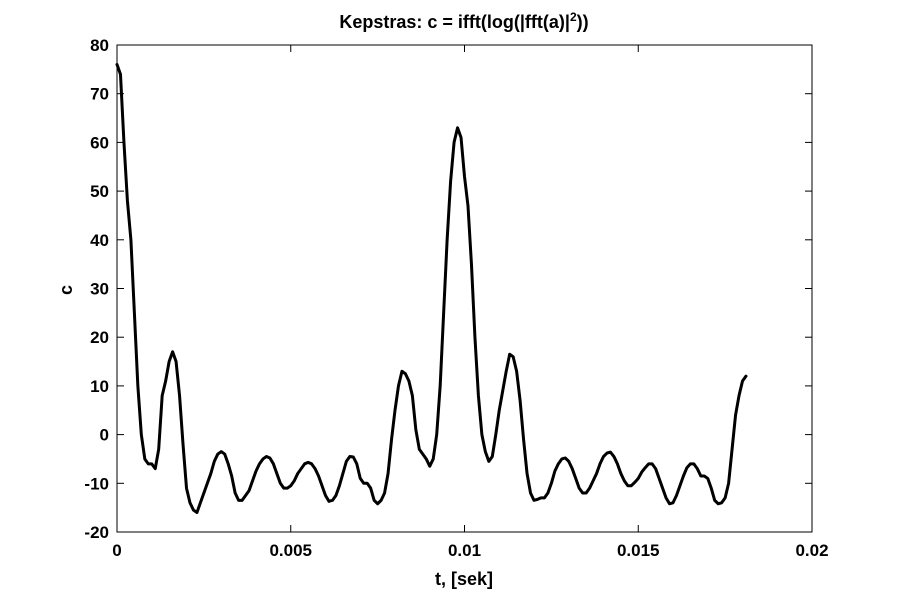 The image size is (900, 601). What do you see at coordinates (99, 240) in the screenshot?
I see `y-tick-label: 40` at bounding box center [99, 240].